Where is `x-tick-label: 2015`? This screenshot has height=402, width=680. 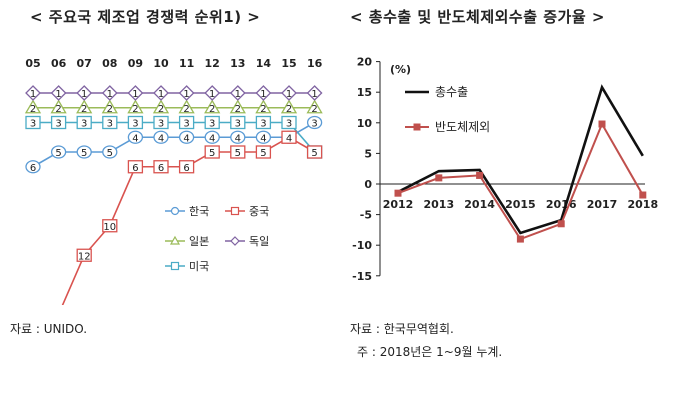
x-tick-label: 2015 is located at coordinates (520, 204).